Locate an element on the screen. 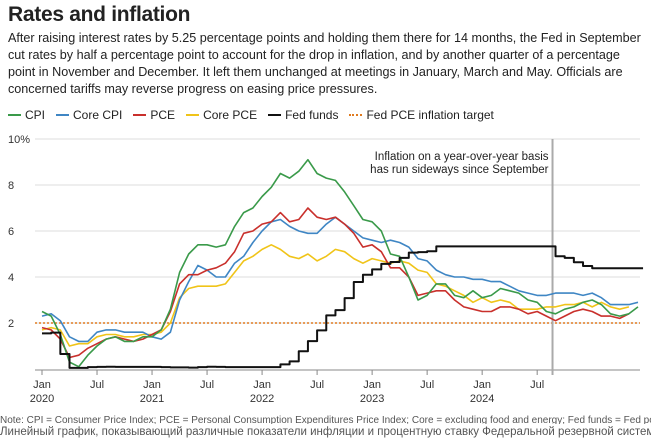 This screenshot has height=447, width=651. legend-item: Fed funds is located at coordinates (303, 115).